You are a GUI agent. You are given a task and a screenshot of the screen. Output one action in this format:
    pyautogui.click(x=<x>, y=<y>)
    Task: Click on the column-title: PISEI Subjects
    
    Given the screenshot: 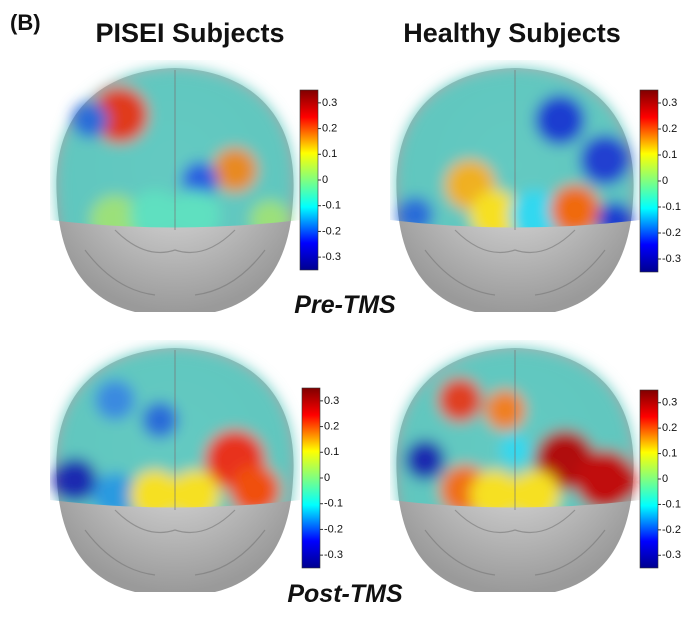 What is the action you would take?
    pyautogui.click(x=189, y=33)
    